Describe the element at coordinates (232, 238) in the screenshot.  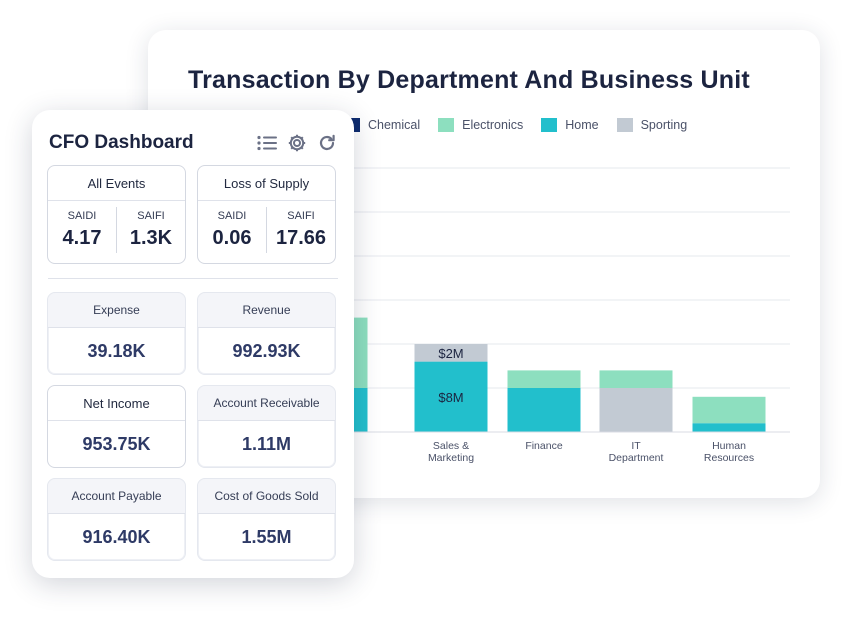
I see `saidi-value: 0.06` at that location.